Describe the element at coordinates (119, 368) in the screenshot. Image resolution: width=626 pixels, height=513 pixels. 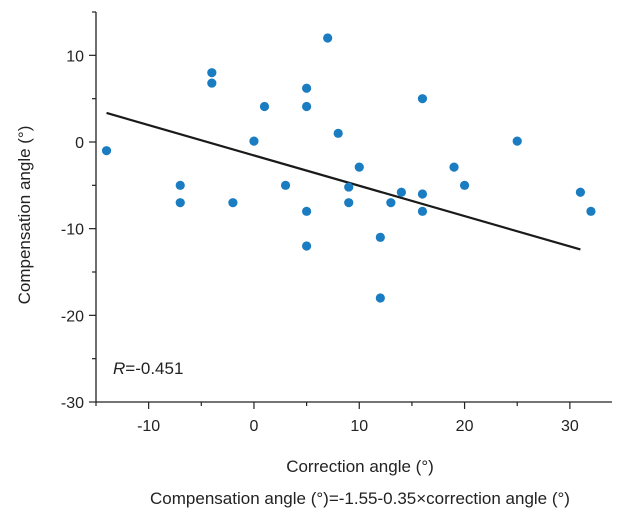
I see `r-symbol: R` at that location.